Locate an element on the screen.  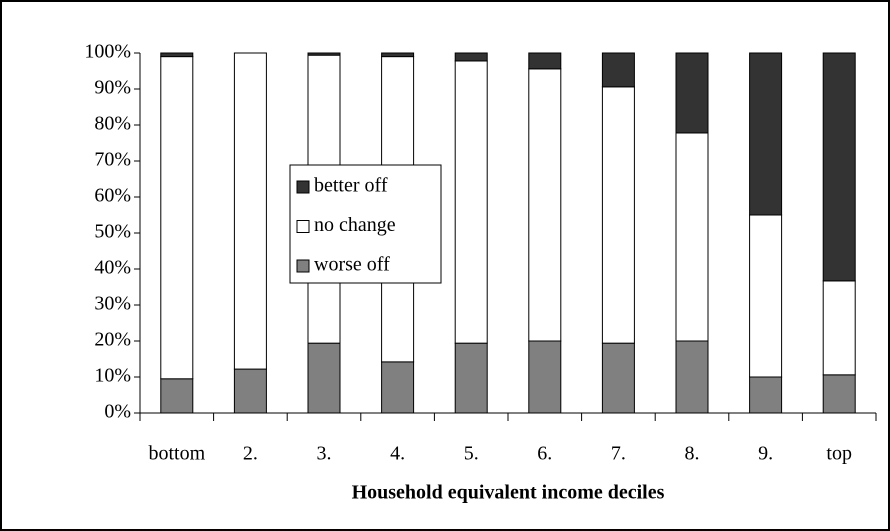
x-tick-label: 7. is located at coordinates (618, 454).